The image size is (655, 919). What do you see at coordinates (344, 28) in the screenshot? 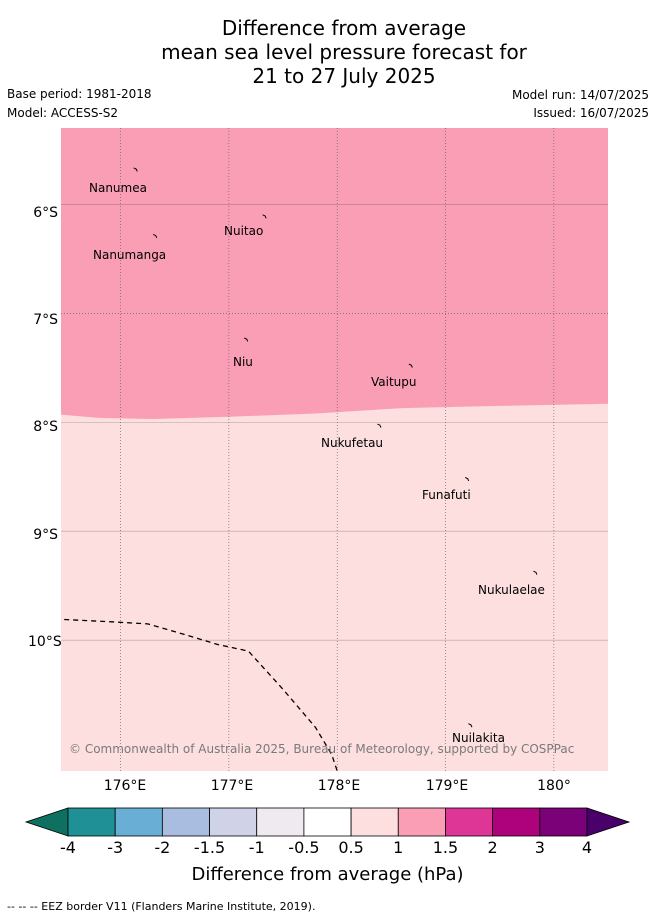
I see `title-line-1: Difference from average` at bounding box center [344, 28].